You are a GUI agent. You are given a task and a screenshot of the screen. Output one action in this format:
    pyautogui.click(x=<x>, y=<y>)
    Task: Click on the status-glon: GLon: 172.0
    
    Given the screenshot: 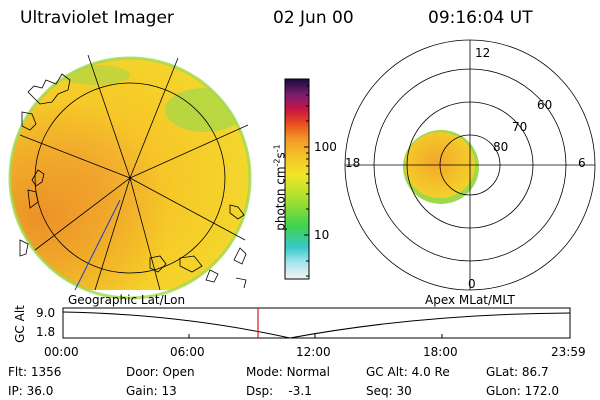 What is the action you would take?
    pyautogui.click(x=522, y=391)
    